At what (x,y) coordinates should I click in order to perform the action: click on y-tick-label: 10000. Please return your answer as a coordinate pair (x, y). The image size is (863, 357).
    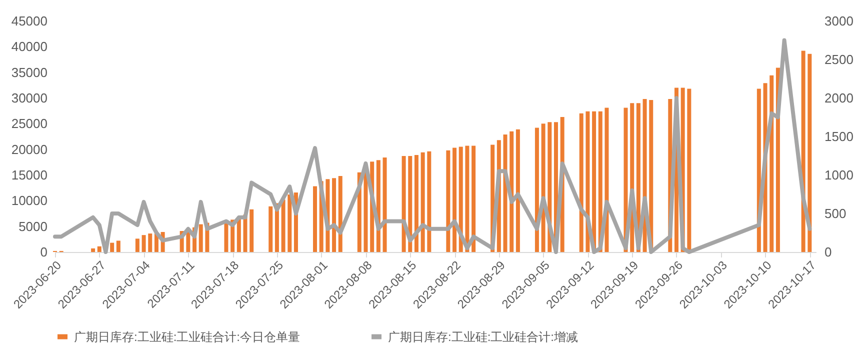
    Looking at the image, I should click on (29, 200).